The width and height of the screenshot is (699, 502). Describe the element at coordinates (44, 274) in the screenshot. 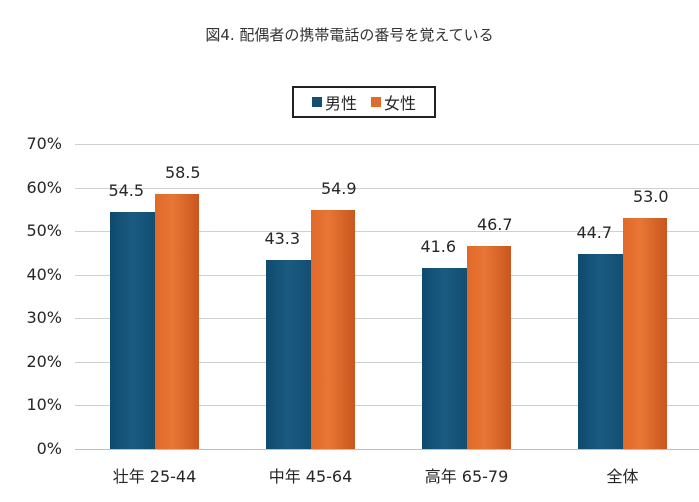

I see `y-tick-label: 40%` at that location.